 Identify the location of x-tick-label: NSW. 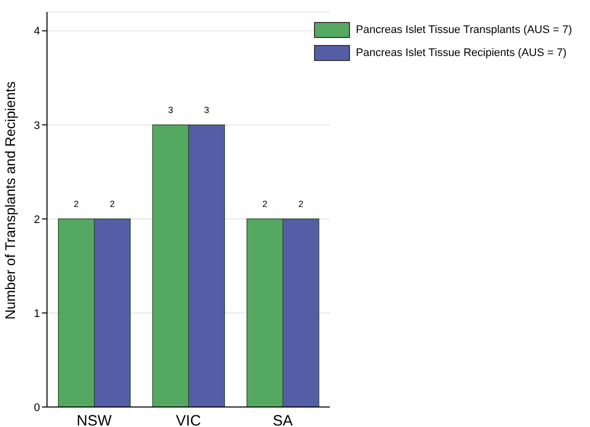
(94, 419).